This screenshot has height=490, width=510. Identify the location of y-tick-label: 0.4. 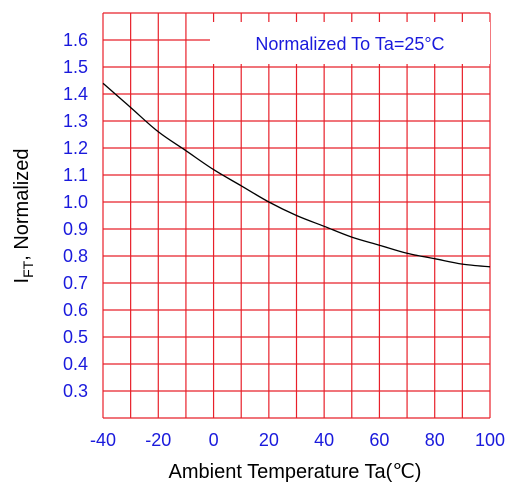
(75, 364).